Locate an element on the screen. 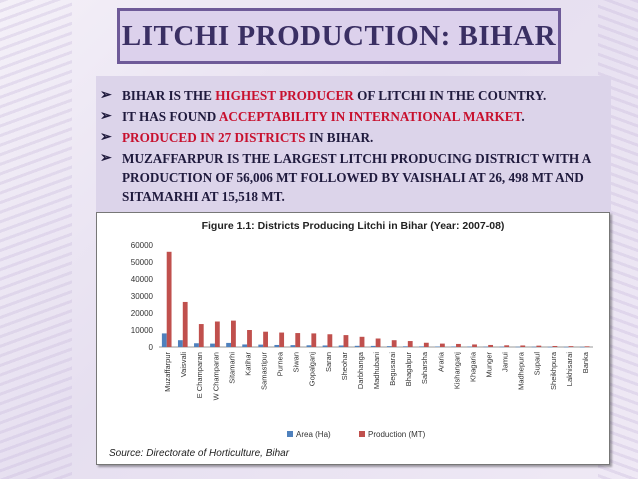 This screenshot has width=638, height=479. x-tick-label: Vaisvali is located at coordinates (183, 365).